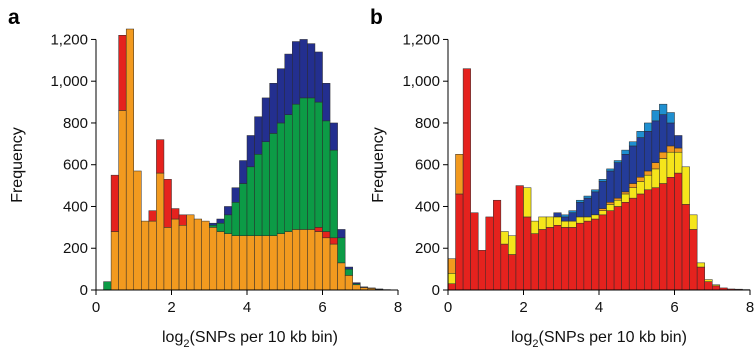 This screenshot has height=355, width=754. Describe the element at coordinates (75, 165) in the screenshot. I see `y-tick-label: 600` at that location.